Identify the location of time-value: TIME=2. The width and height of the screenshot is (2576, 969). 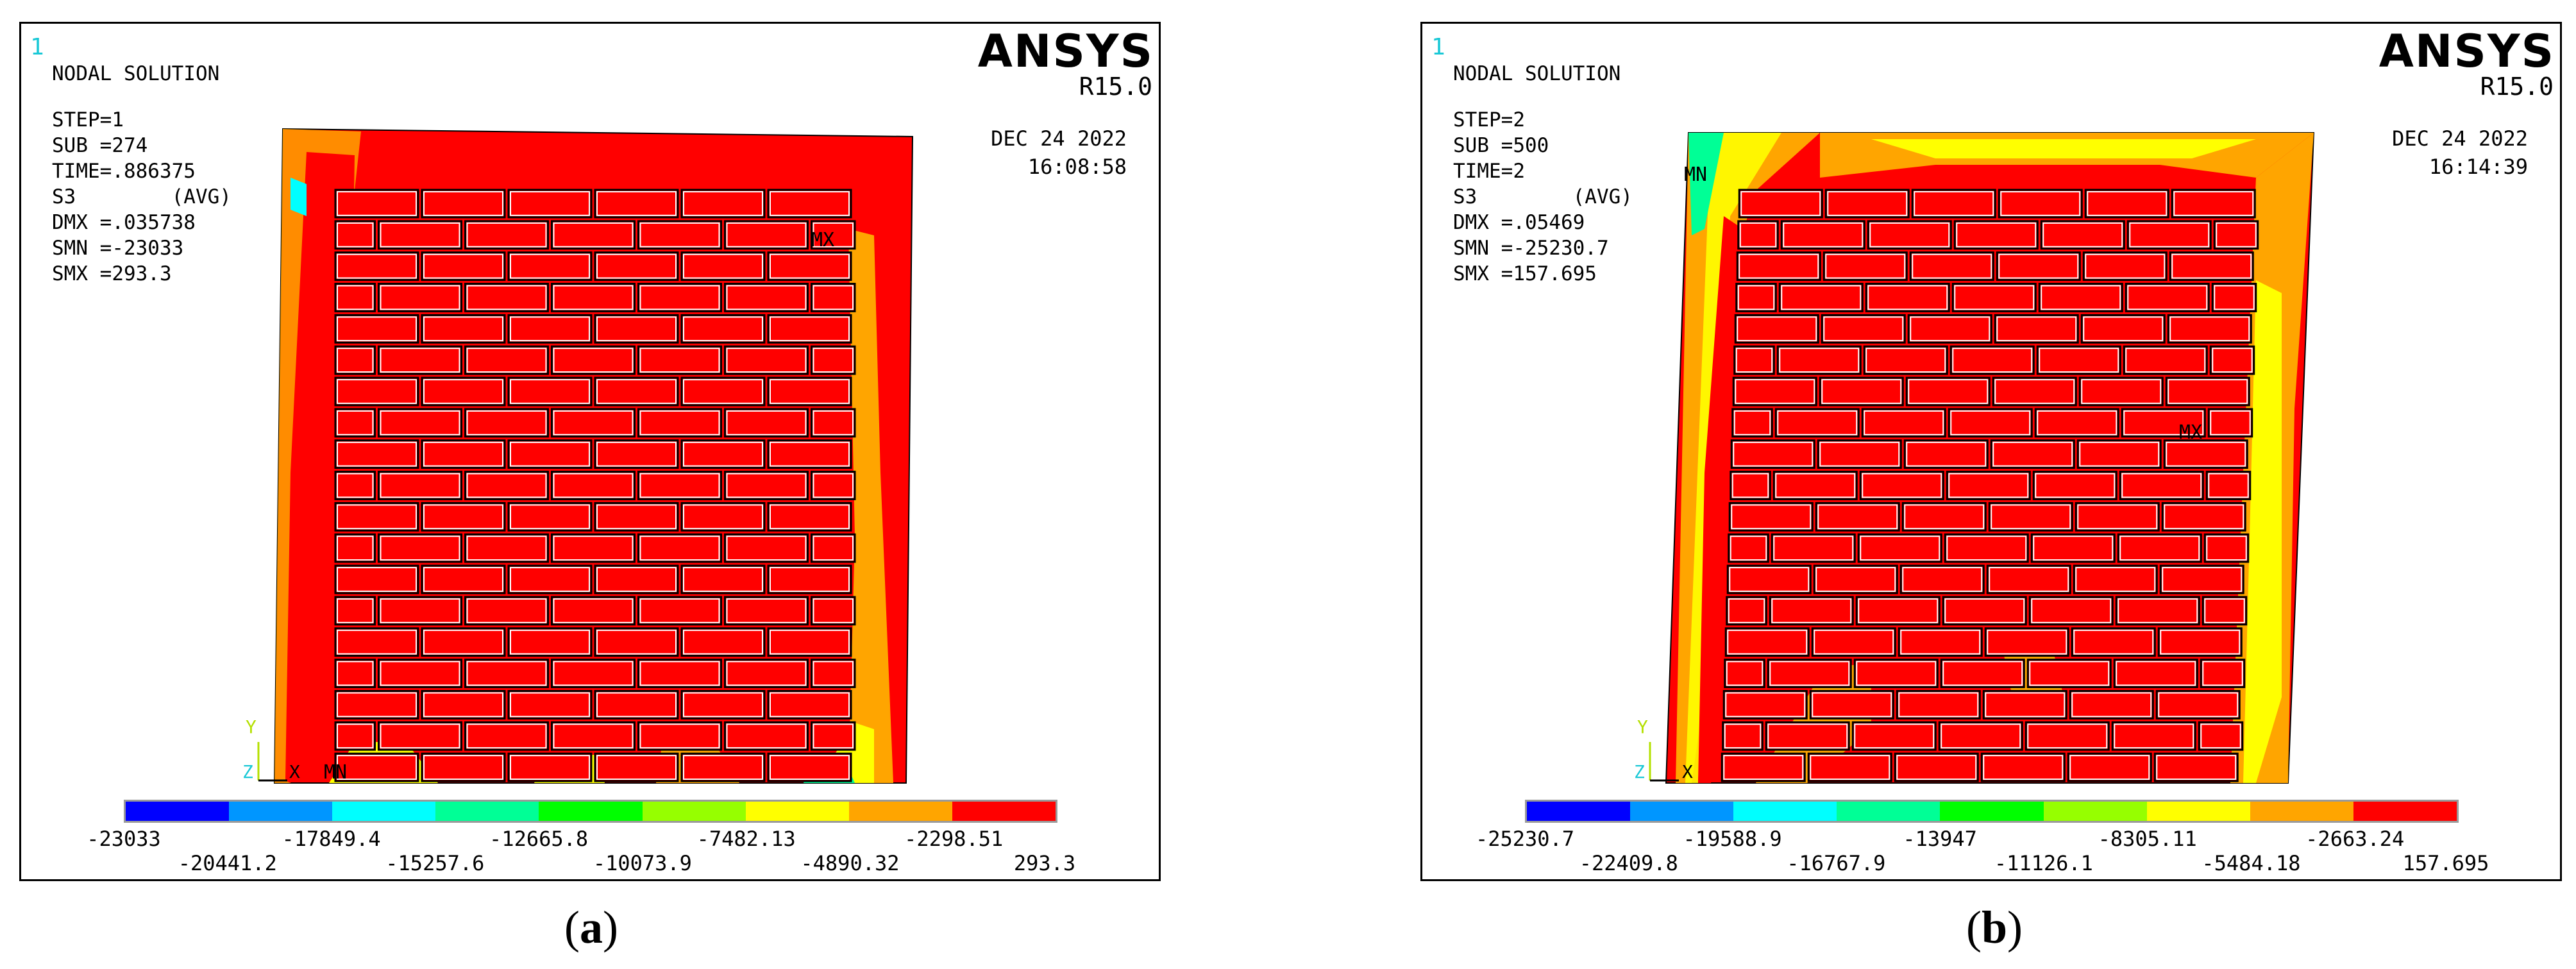
(1489, 172).